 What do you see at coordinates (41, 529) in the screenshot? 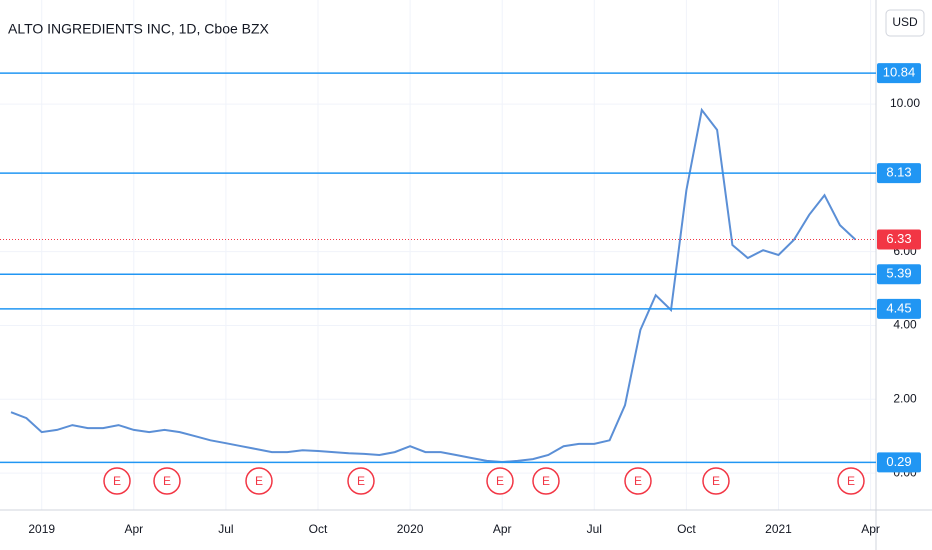
I see `x-tick-label: 2019` at bounding box center [41, 529].